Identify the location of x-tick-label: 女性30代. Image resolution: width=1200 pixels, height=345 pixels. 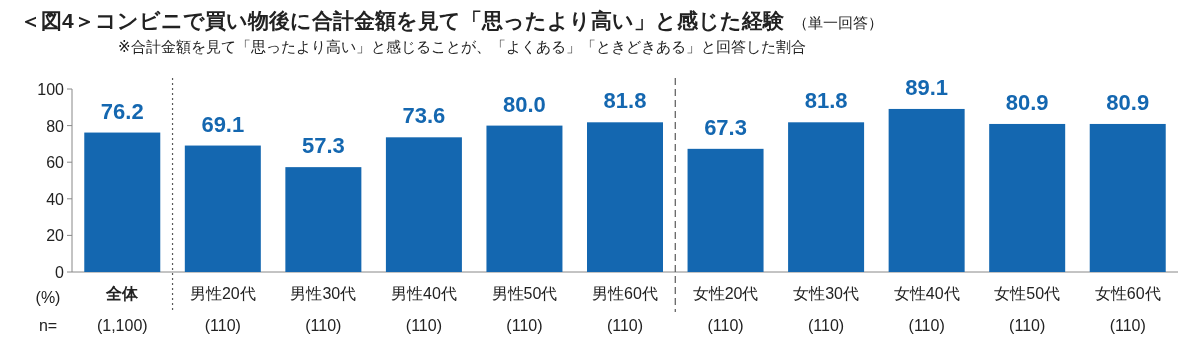
(826, 293).